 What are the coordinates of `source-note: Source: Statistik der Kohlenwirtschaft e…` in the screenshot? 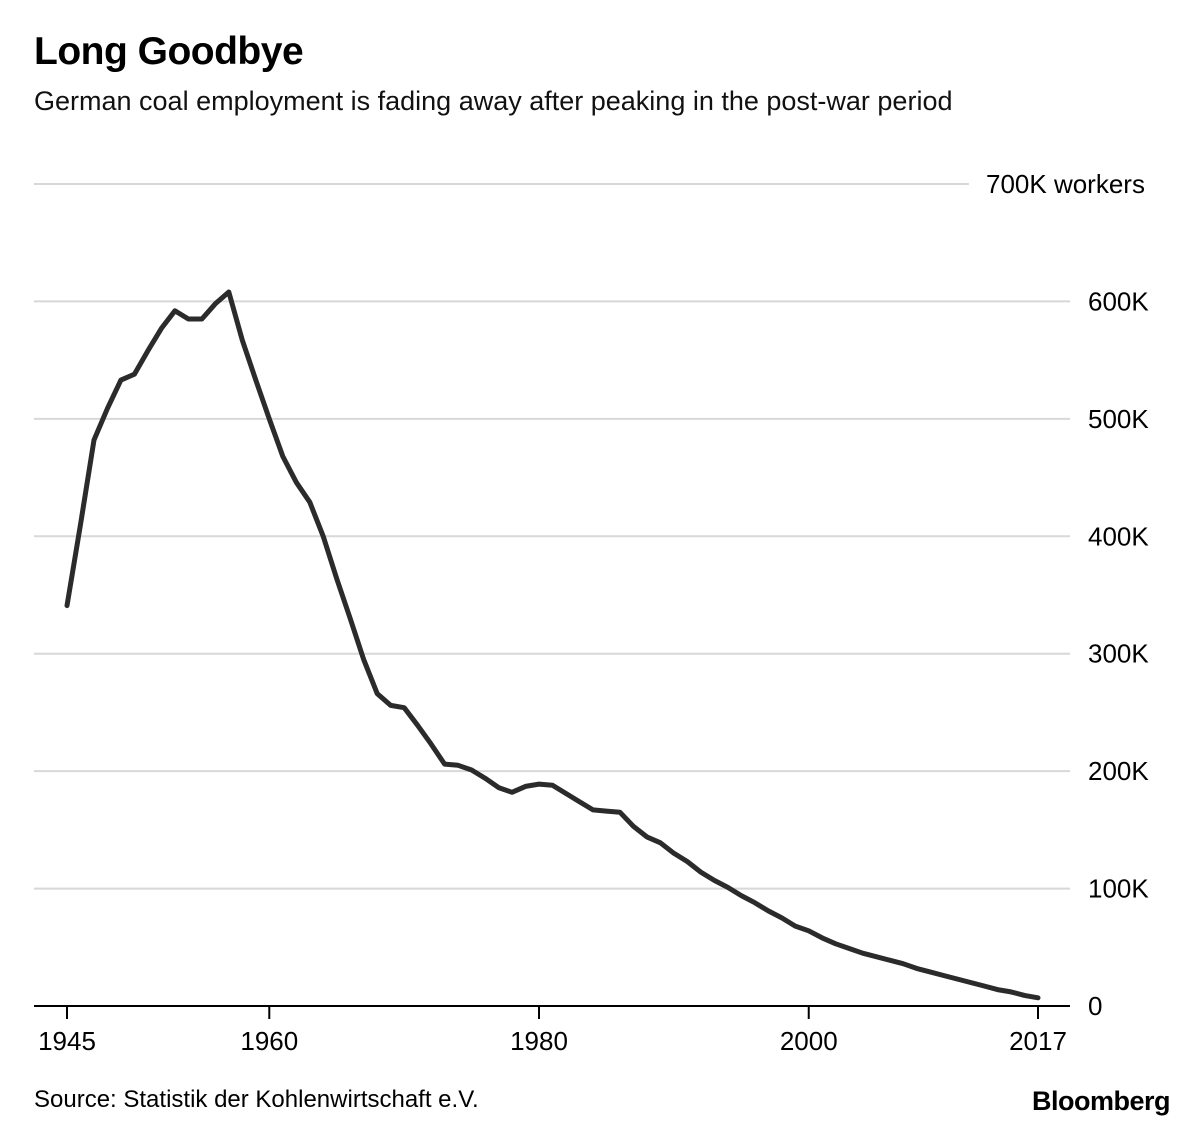 It's located at (256, 1099).